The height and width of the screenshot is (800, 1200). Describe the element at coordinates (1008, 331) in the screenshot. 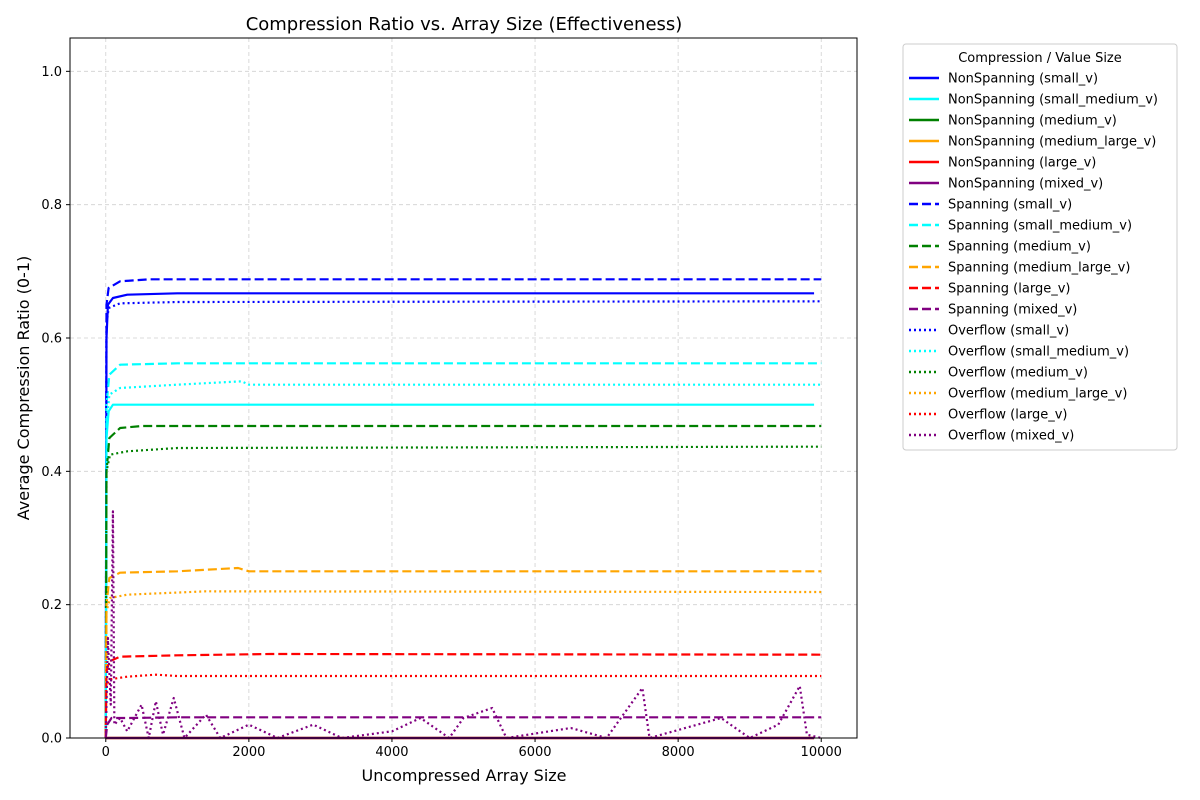

I see `legend-entry: Overflow (small_v)` at that location.